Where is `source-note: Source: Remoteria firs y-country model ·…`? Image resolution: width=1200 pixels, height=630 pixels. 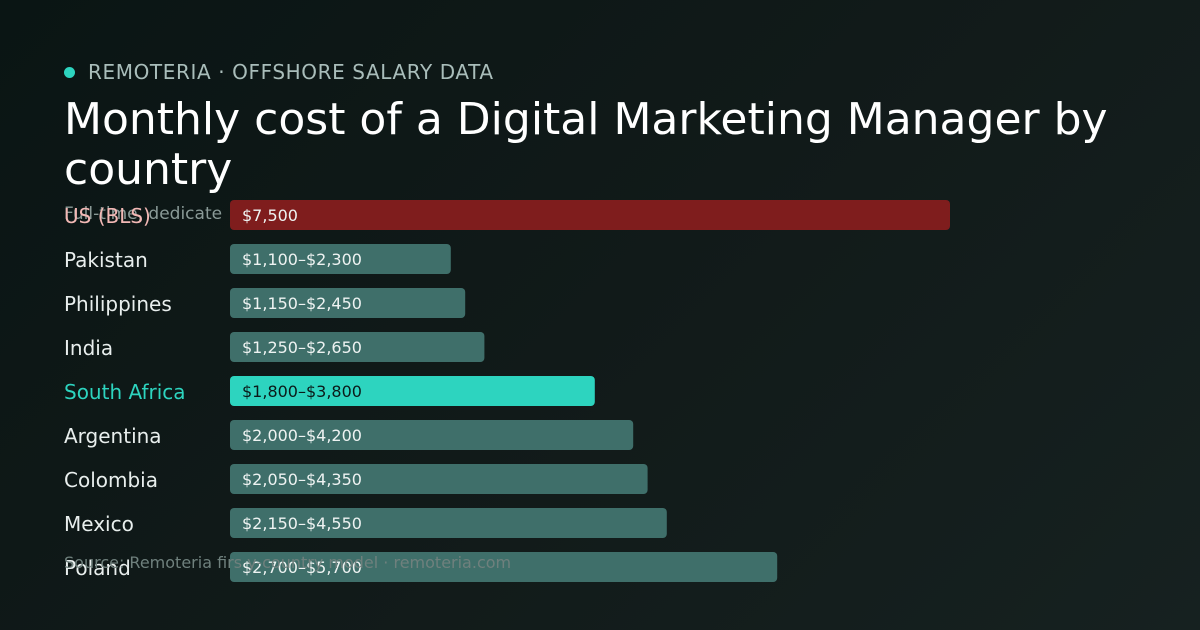 source-note: Source: Remoteria firs y-country model ·… is located at coordinates (288, 562).